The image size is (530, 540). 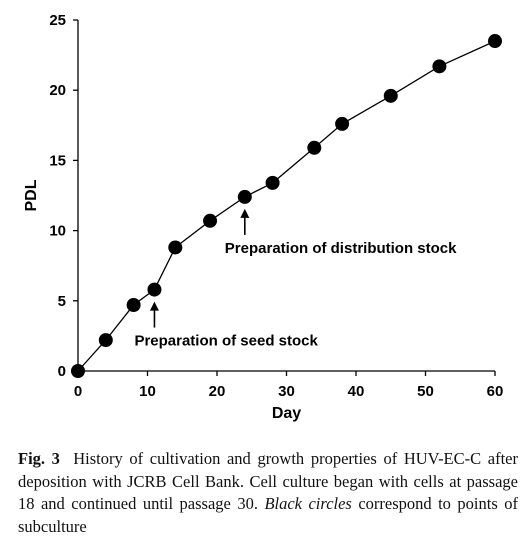 I want to click on x-tick-label: 60, so click(x=495, y=391).